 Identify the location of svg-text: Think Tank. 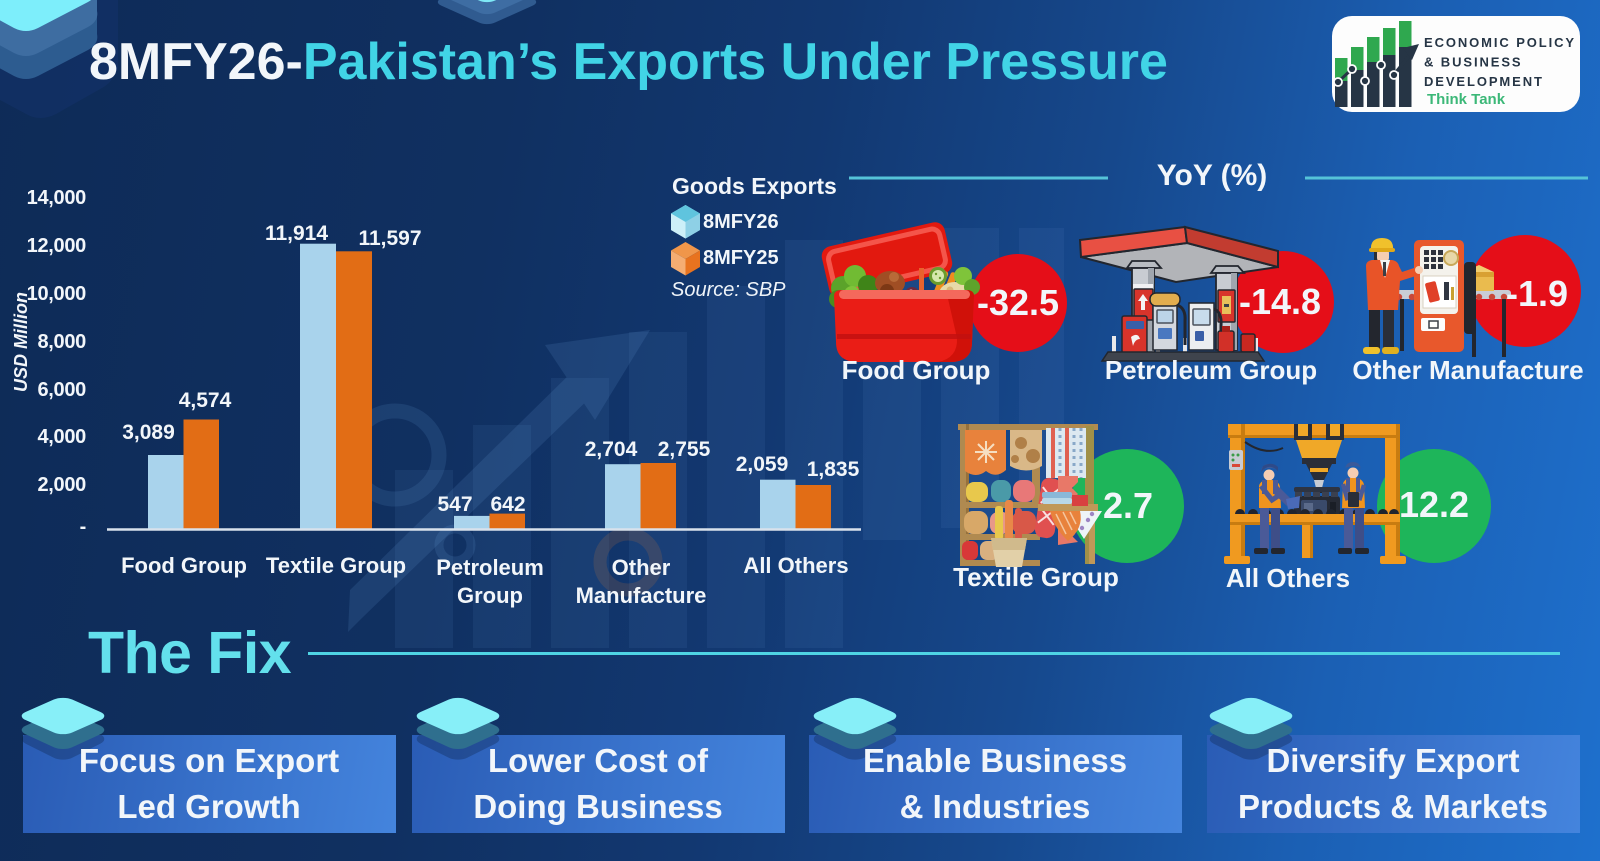
(1466, 99).